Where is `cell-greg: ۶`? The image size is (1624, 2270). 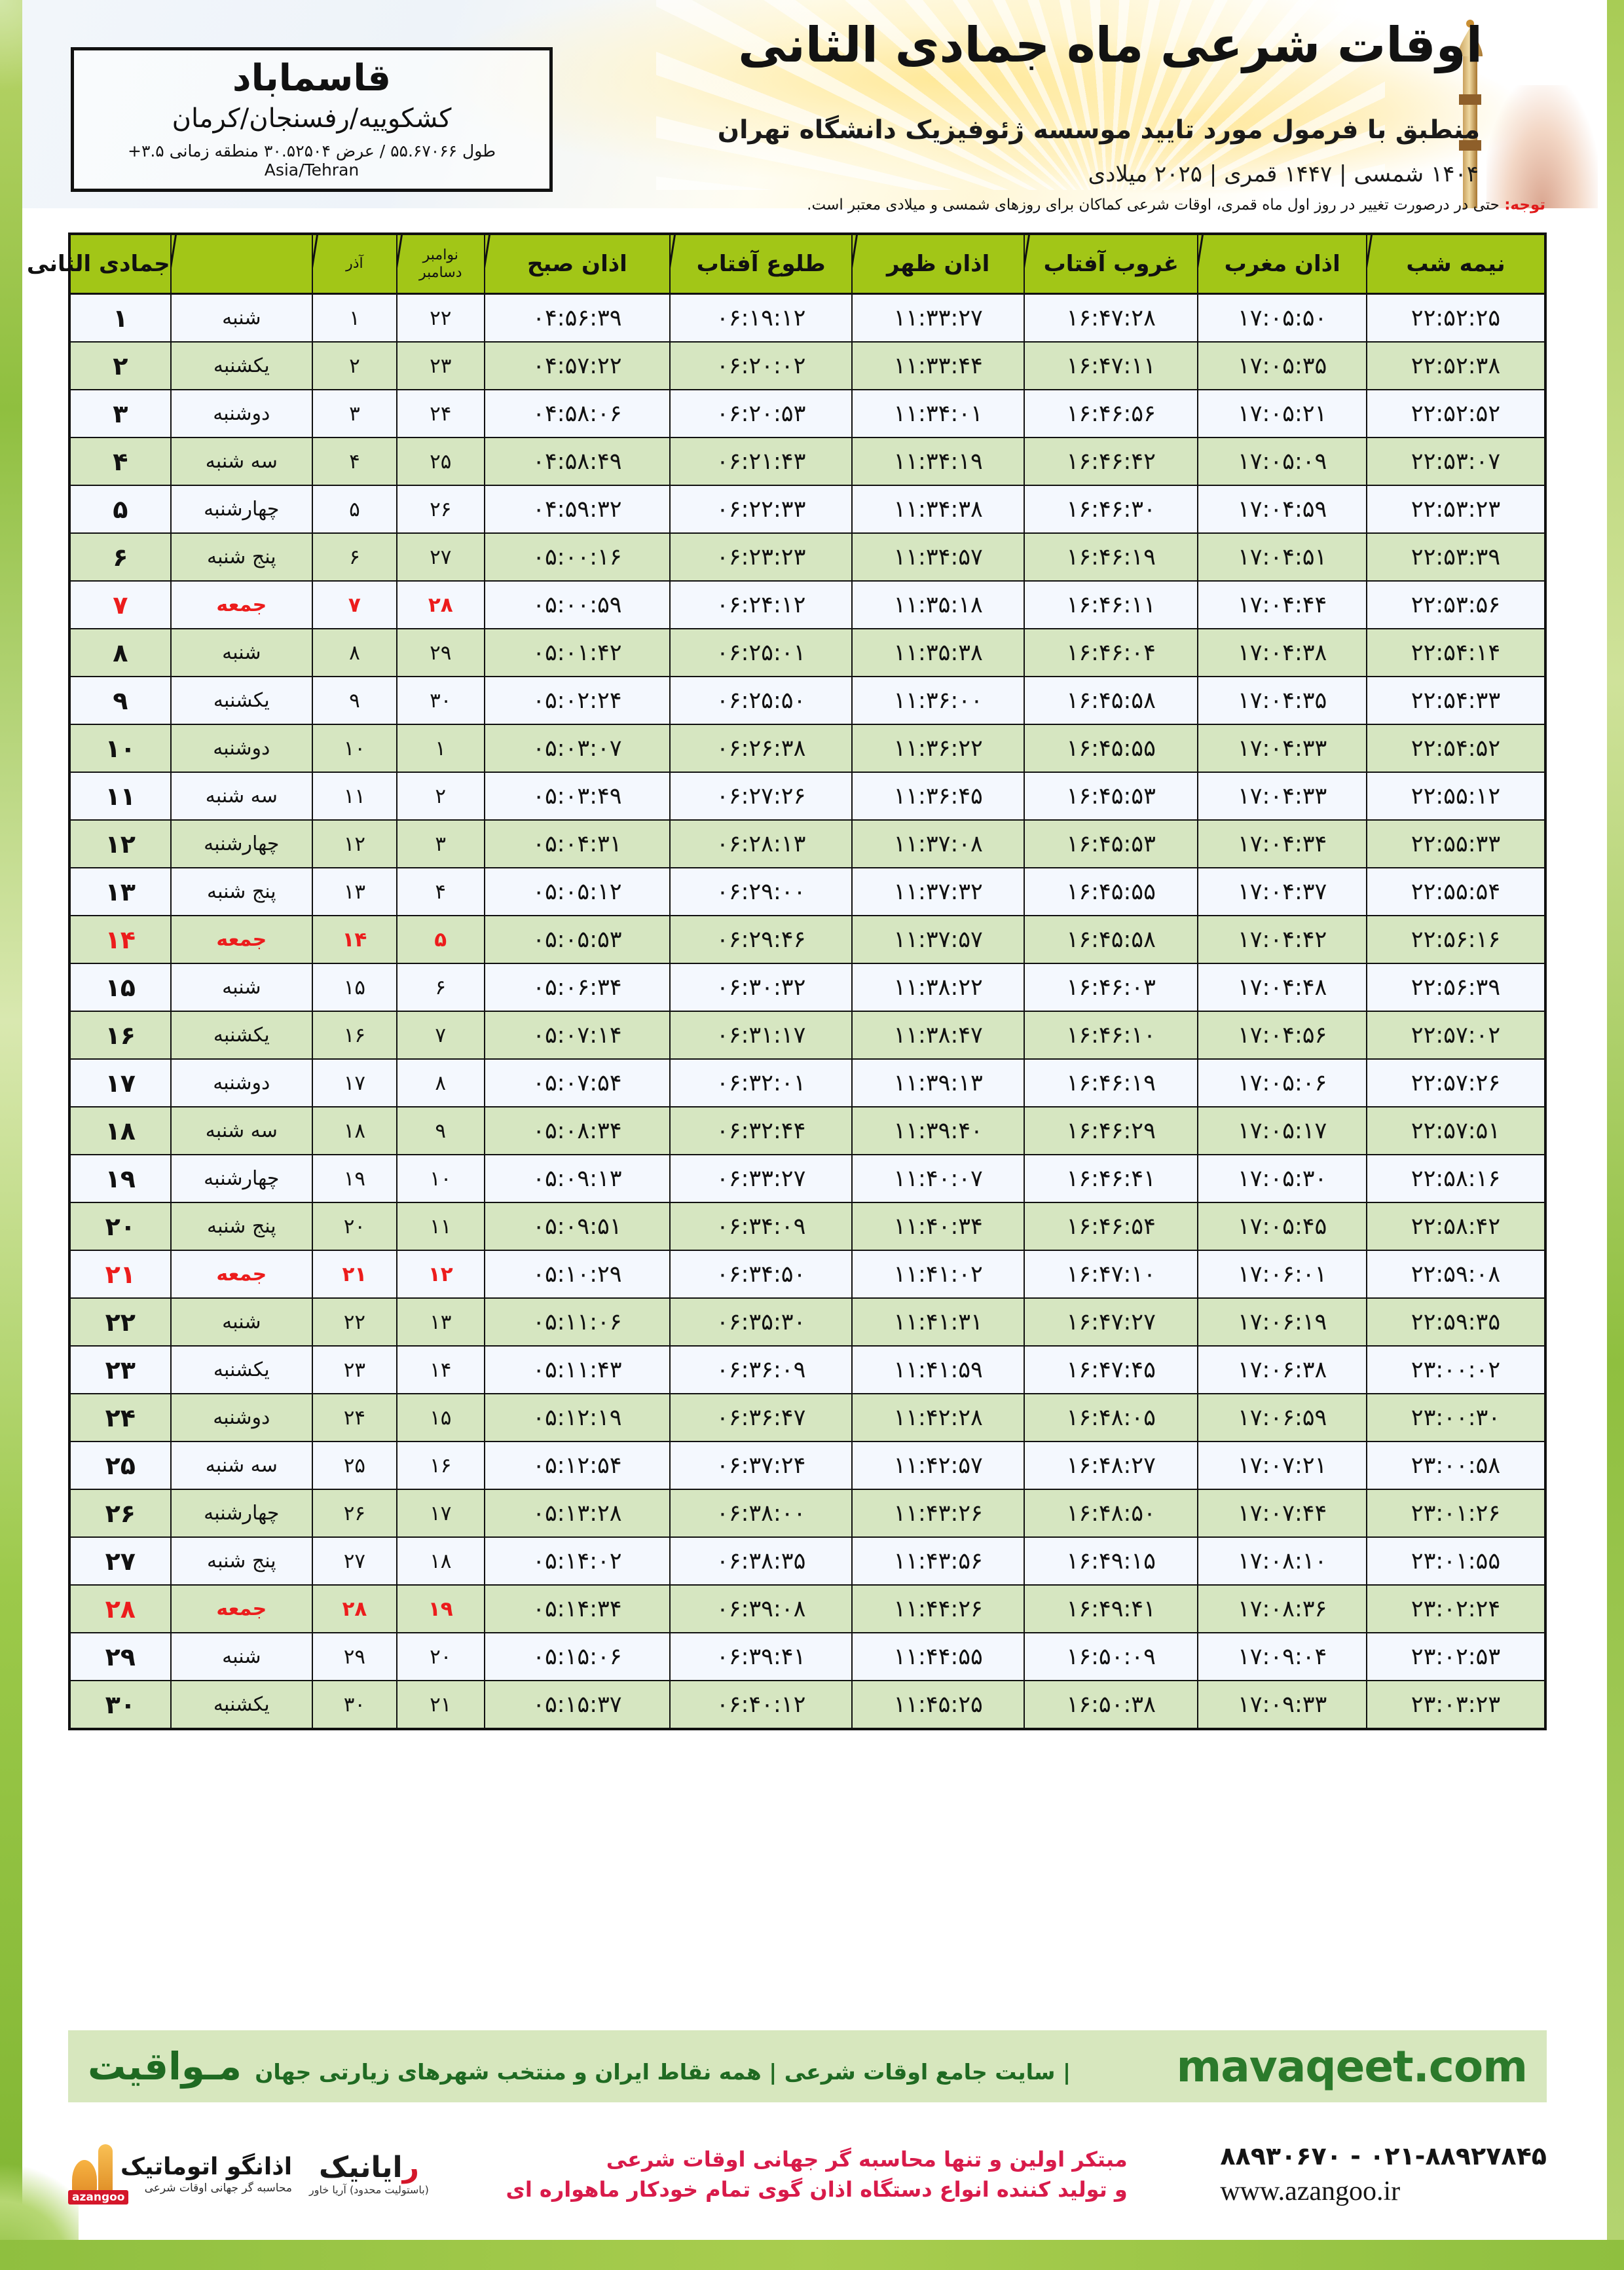 cell-greg: ۶ is located at coordinates (440, 987).